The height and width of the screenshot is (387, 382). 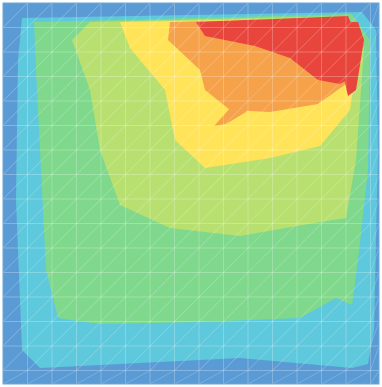 I want to click on contour-level-6-edge, so click(x=352, y=59).